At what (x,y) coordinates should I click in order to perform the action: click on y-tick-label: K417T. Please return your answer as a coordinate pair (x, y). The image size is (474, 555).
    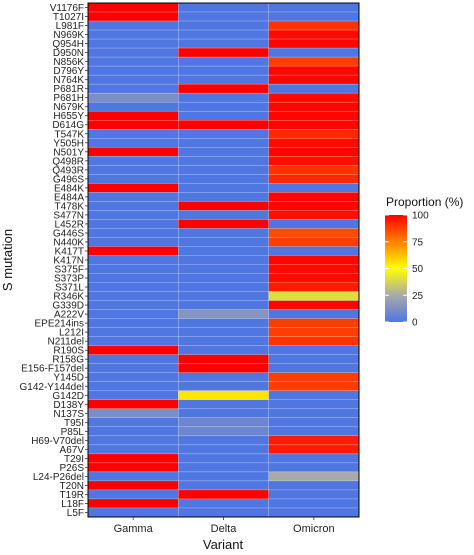
    Looking at the image, I should click on (69, 251).